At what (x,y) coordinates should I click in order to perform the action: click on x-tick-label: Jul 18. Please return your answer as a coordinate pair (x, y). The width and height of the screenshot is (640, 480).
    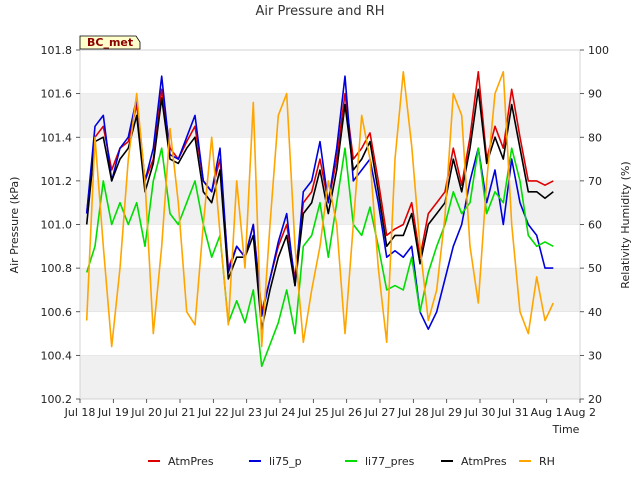
    Looking at the image, I should click on (80, 412).